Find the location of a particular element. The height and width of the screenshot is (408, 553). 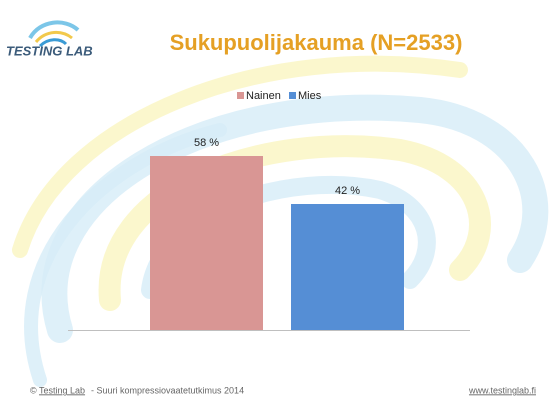

chart-title: Sukupuolijakauma (N=2533) is located at coordinates (316, 42).